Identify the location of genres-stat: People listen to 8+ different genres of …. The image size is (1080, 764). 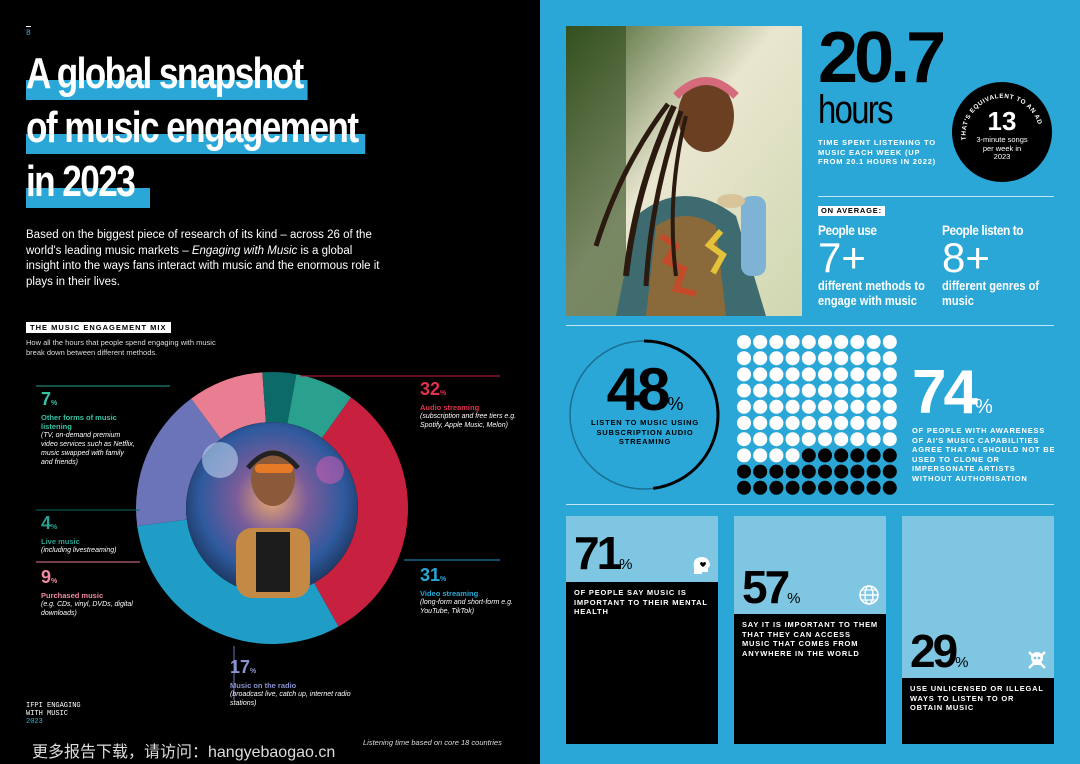
(991, 265).